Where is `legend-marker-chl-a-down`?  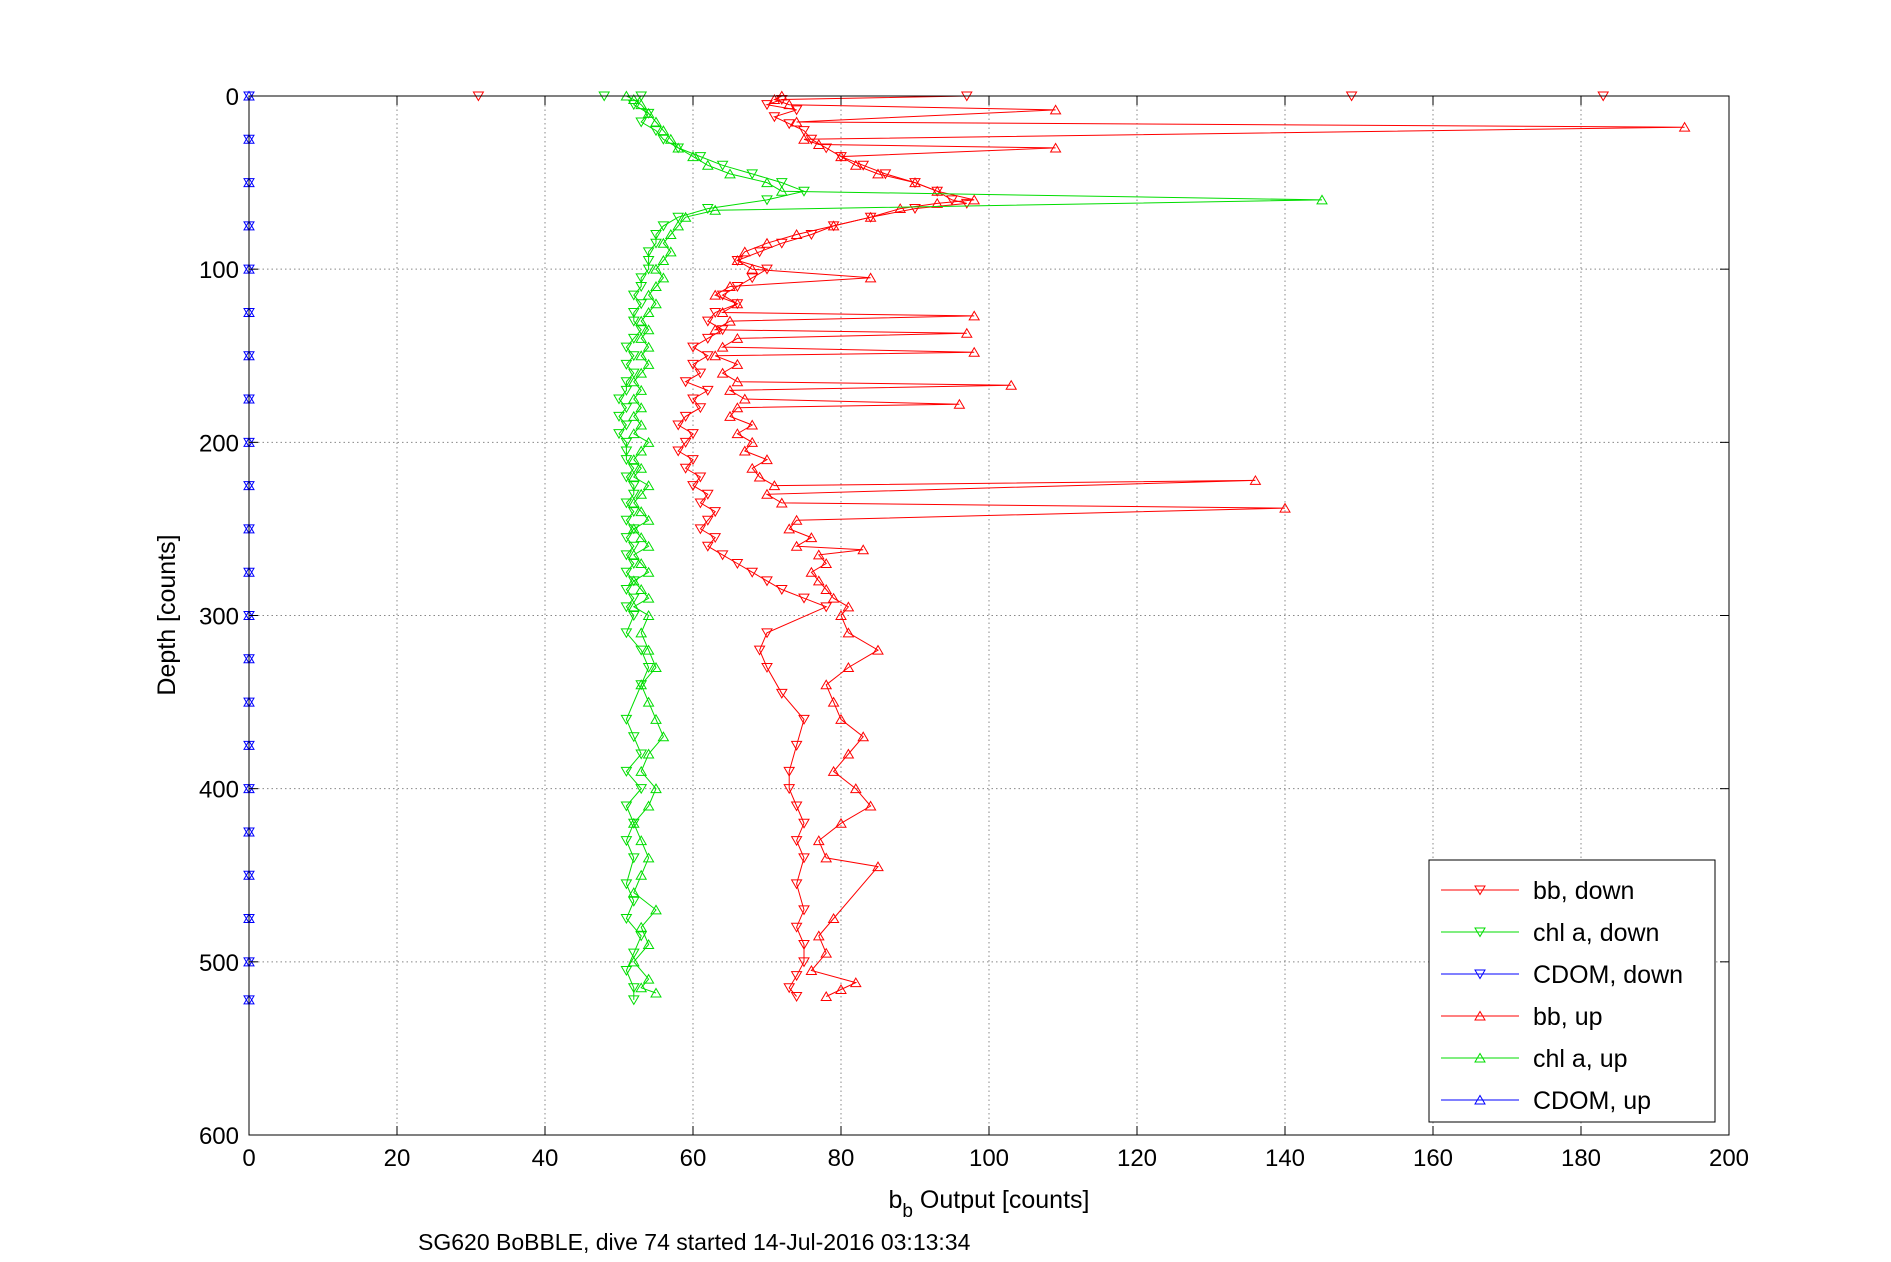 legend-marker-chl-a-down is located at coordinates (1480, 932).